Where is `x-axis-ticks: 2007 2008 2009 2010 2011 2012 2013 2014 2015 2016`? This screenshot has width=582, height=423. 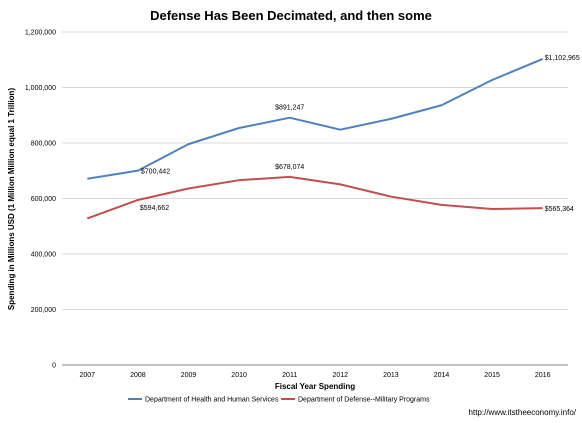
x-axis-ticks: 2007 2008 2009 2010 2011 2012 2013 2014 2015 2016 is located at coordinates (315, 375).